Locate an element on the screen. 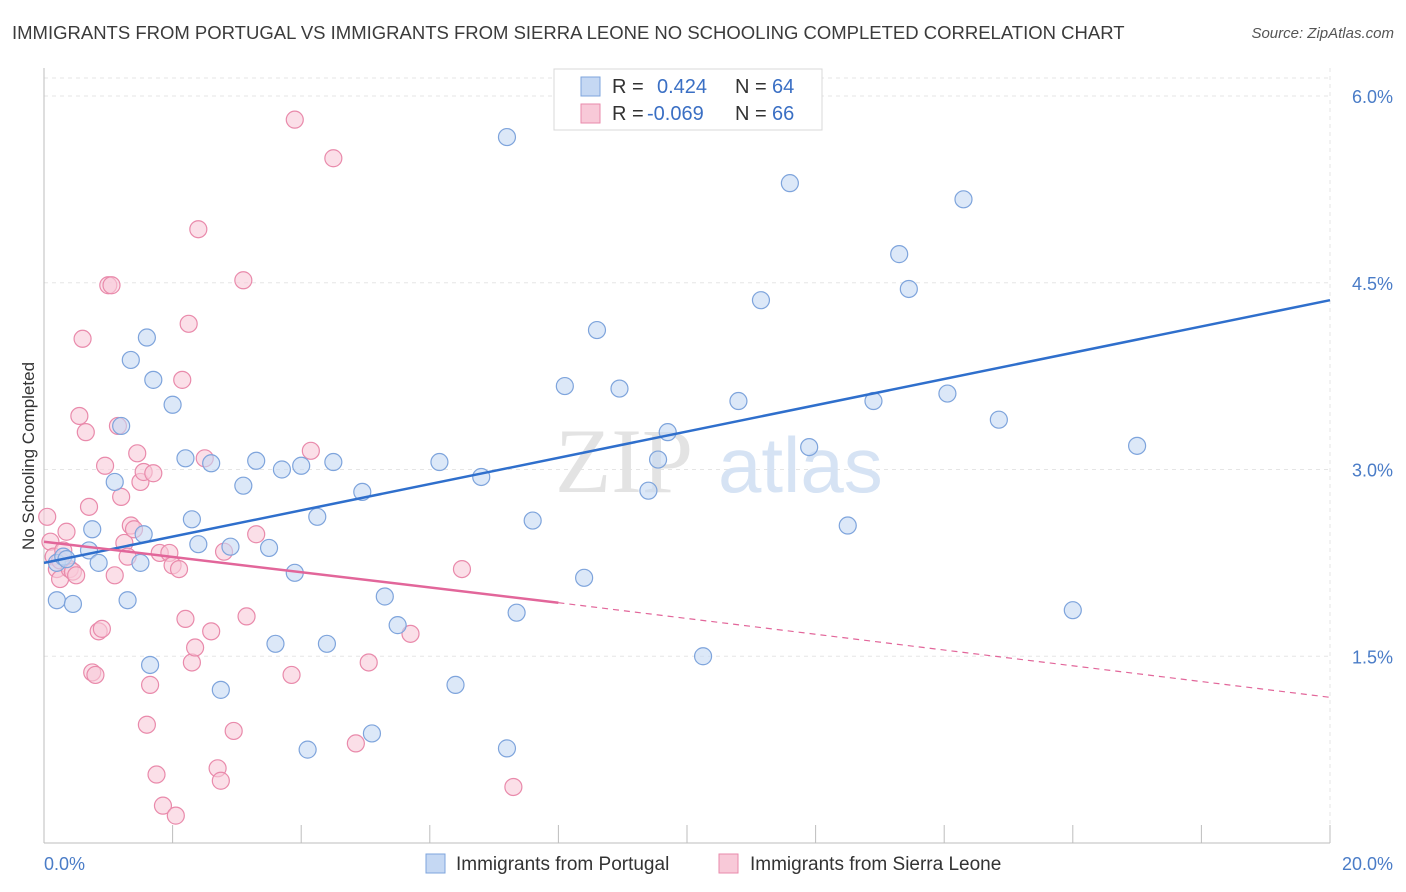  legend-swatch-sierra-leone is located at coordinates (728, 863).